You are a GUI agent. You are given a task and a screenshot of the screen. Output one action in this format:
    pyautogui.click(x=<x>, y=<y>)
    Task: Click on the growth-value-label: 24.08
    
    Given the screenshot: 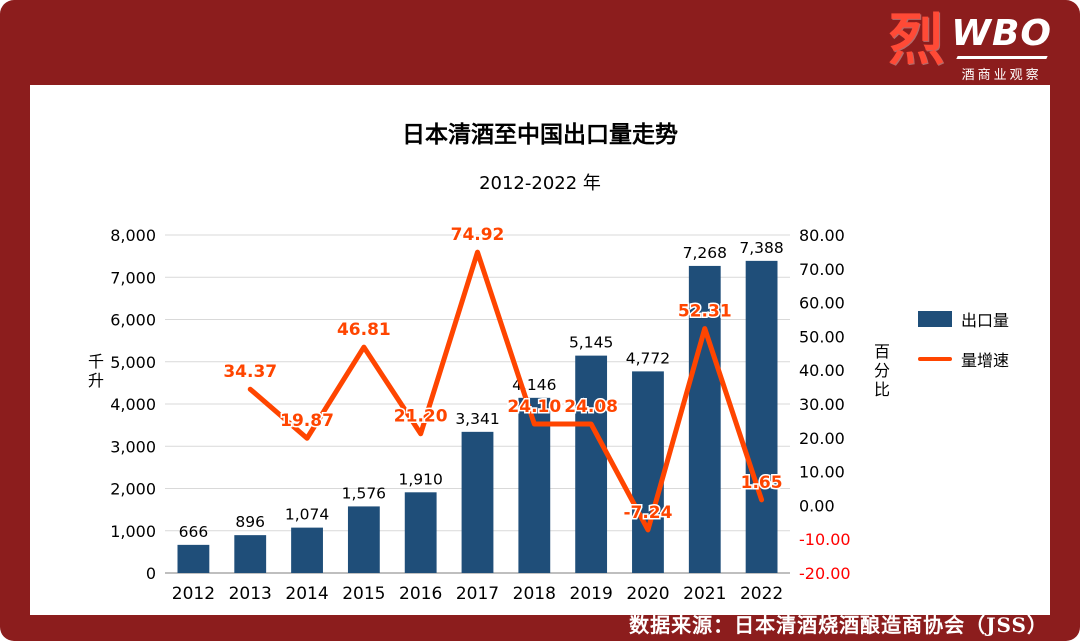 What is the action you would take?
    pyautogui.click(x=591, y=407)
    